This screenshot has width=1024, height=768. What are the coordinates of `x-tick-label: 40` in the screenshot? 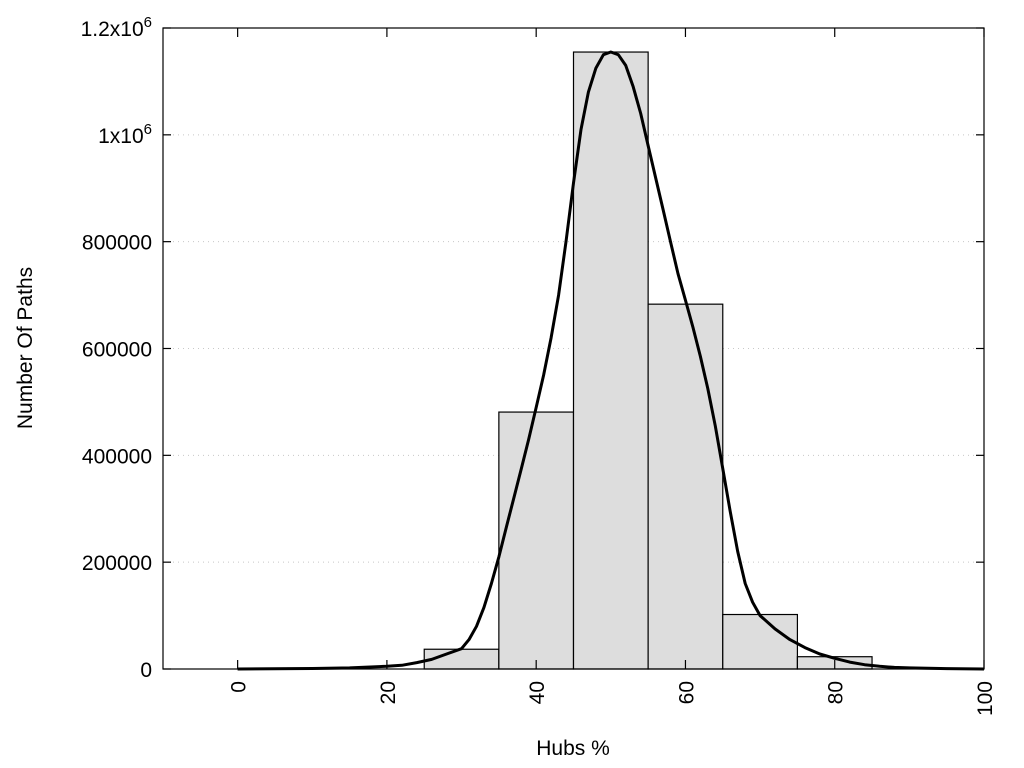 It's located at (537, 692).